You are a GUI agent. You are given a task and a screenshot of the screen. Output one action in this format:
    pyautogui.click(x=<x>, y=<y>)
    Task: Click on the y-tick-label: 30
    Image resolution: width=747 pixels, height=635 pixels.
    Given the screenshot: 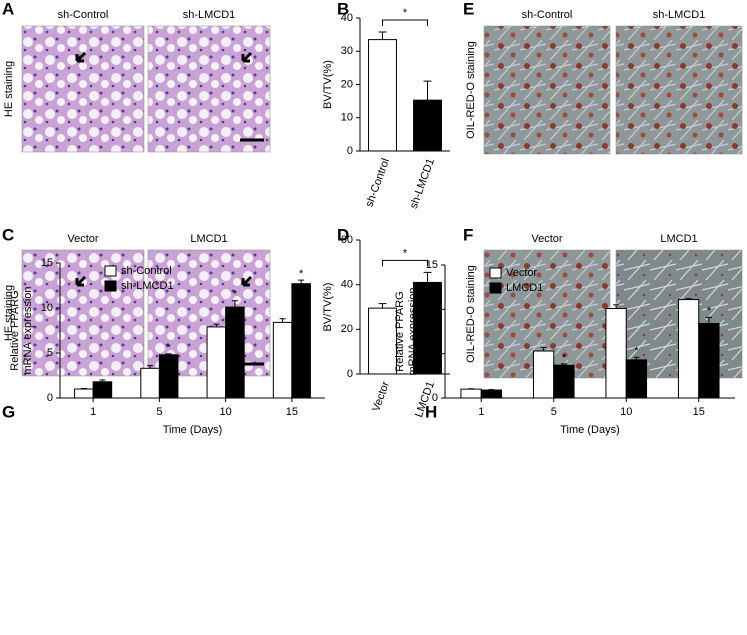 What is the action you would take?
    pyautogui.click(x=347, y=51)
    